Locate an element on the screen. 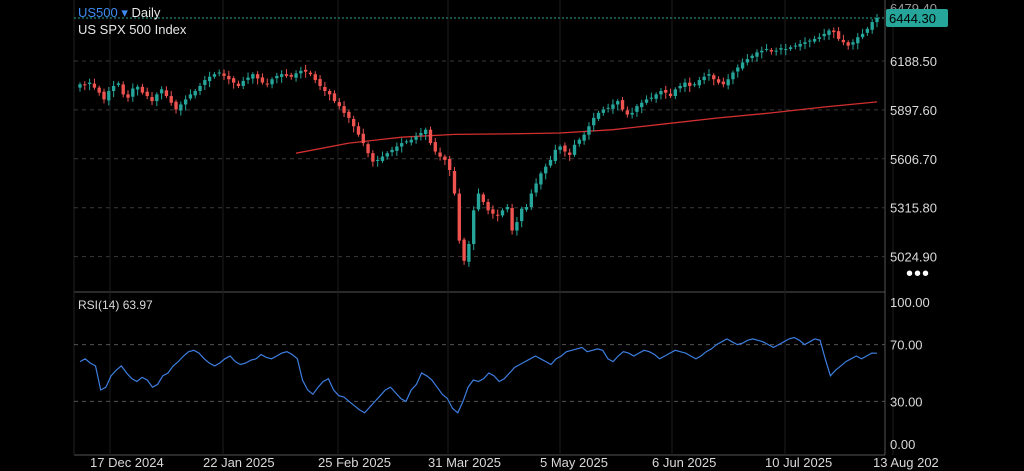 This screenshot has height=471, width=1024. time-tick-label: 13 Aug 202 is located at coordinates (906, 462).